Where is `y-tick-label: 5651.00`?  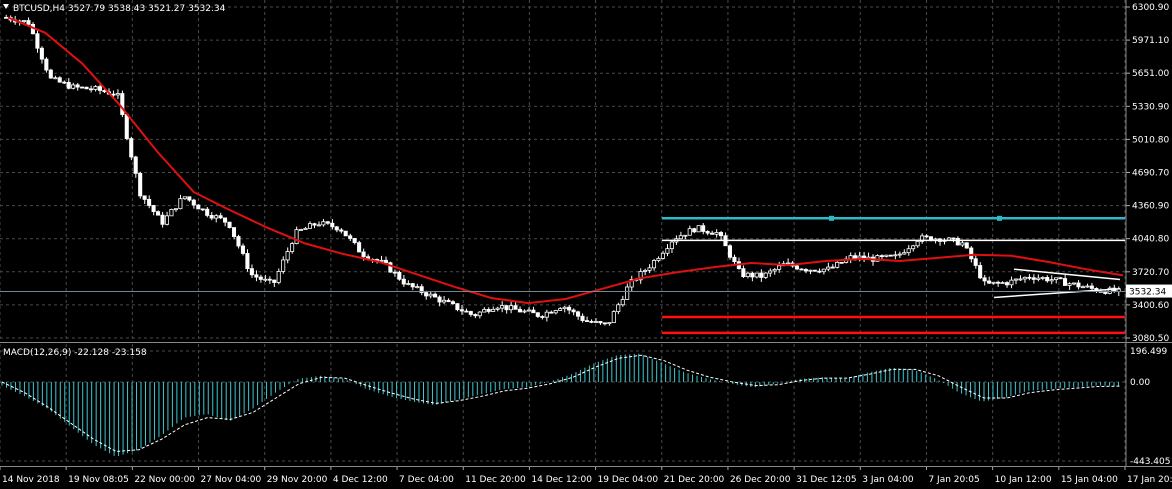 y-tick-label: 5651.00 is located at coordinates (1150, 74).